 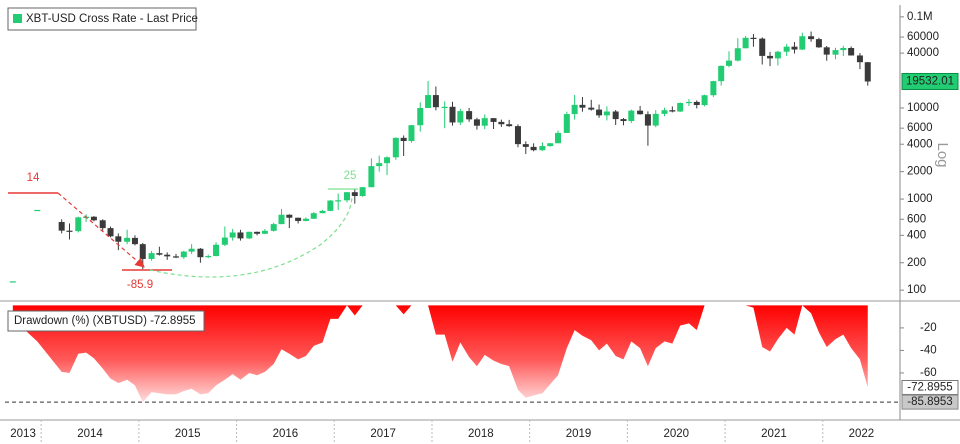 I want to click on y-tick-label: 1000, so click(x=920, y=199).